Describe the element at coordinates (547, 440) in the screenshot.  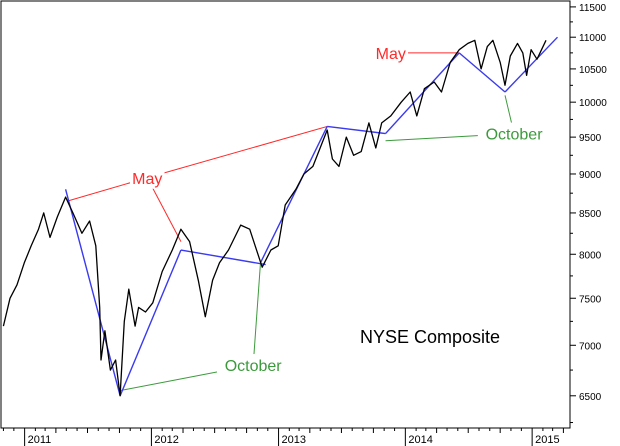
I see `x-tick-label-2015: 2015` at that location.